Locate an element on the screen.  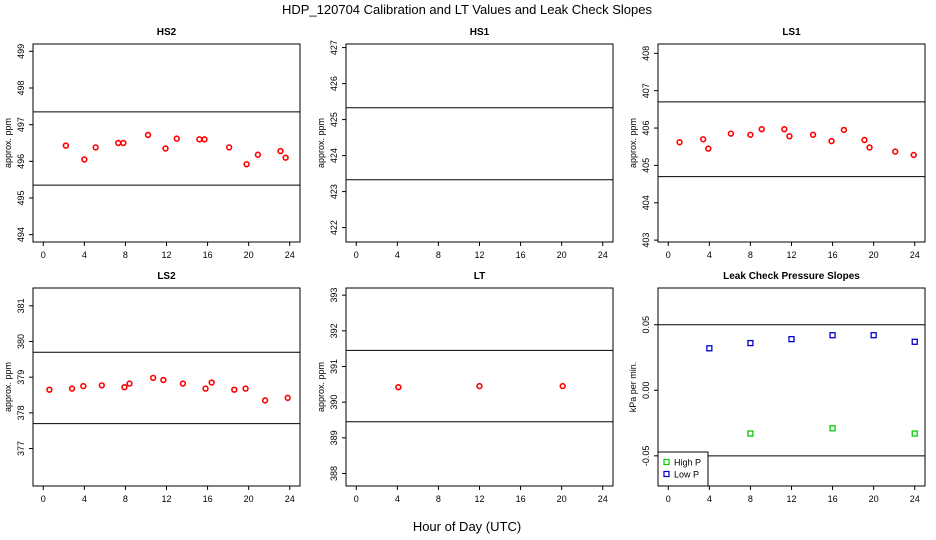
y-tick-label: 406 is located at coordinates (646, 128).